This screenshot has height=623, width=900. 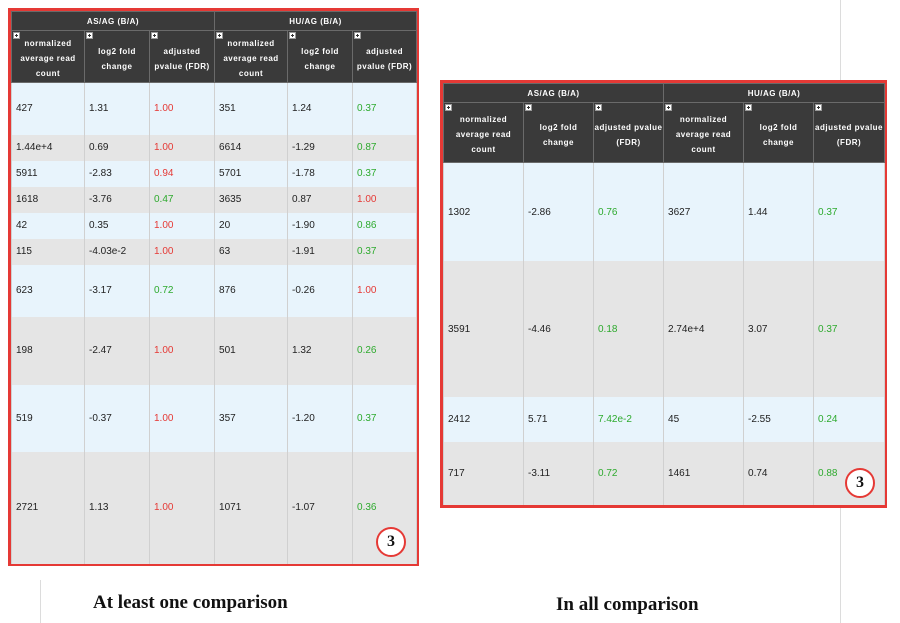 I want to click on table-row: 5911 -2.83 0.94 5701 -1.78 0.37, so click(x=214, y=173).